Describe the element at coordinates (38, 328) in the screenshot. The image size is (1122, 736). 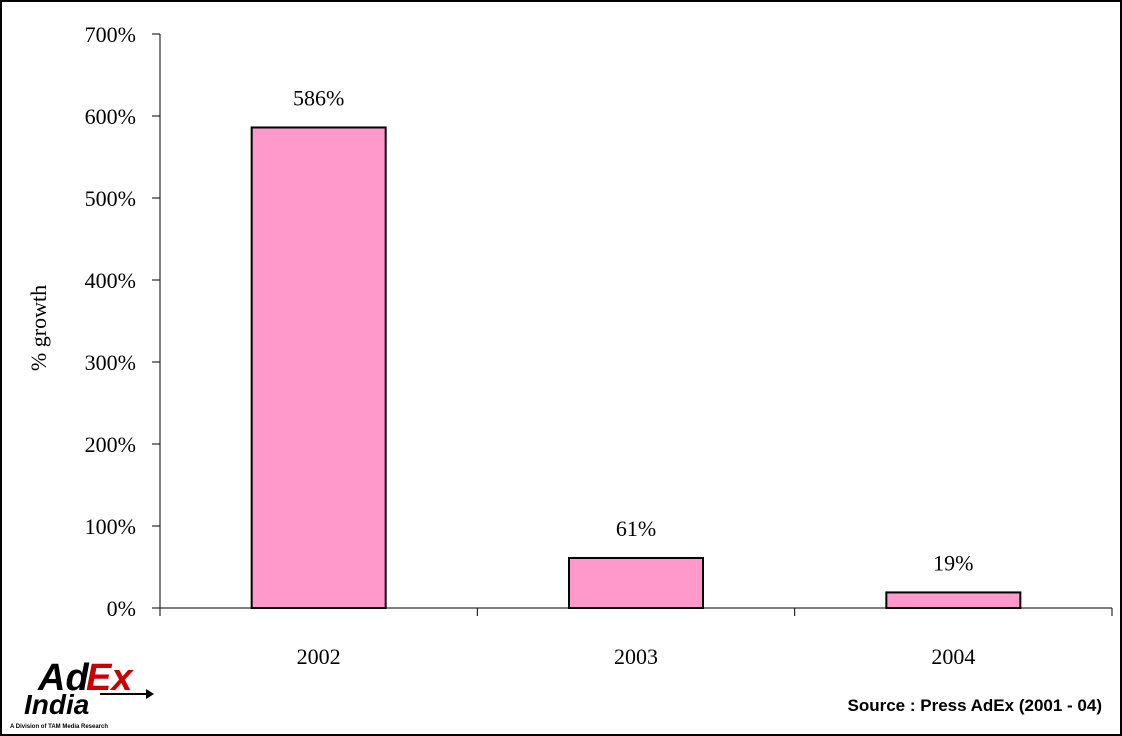
I see `y-axis-title: % growth` at that location.